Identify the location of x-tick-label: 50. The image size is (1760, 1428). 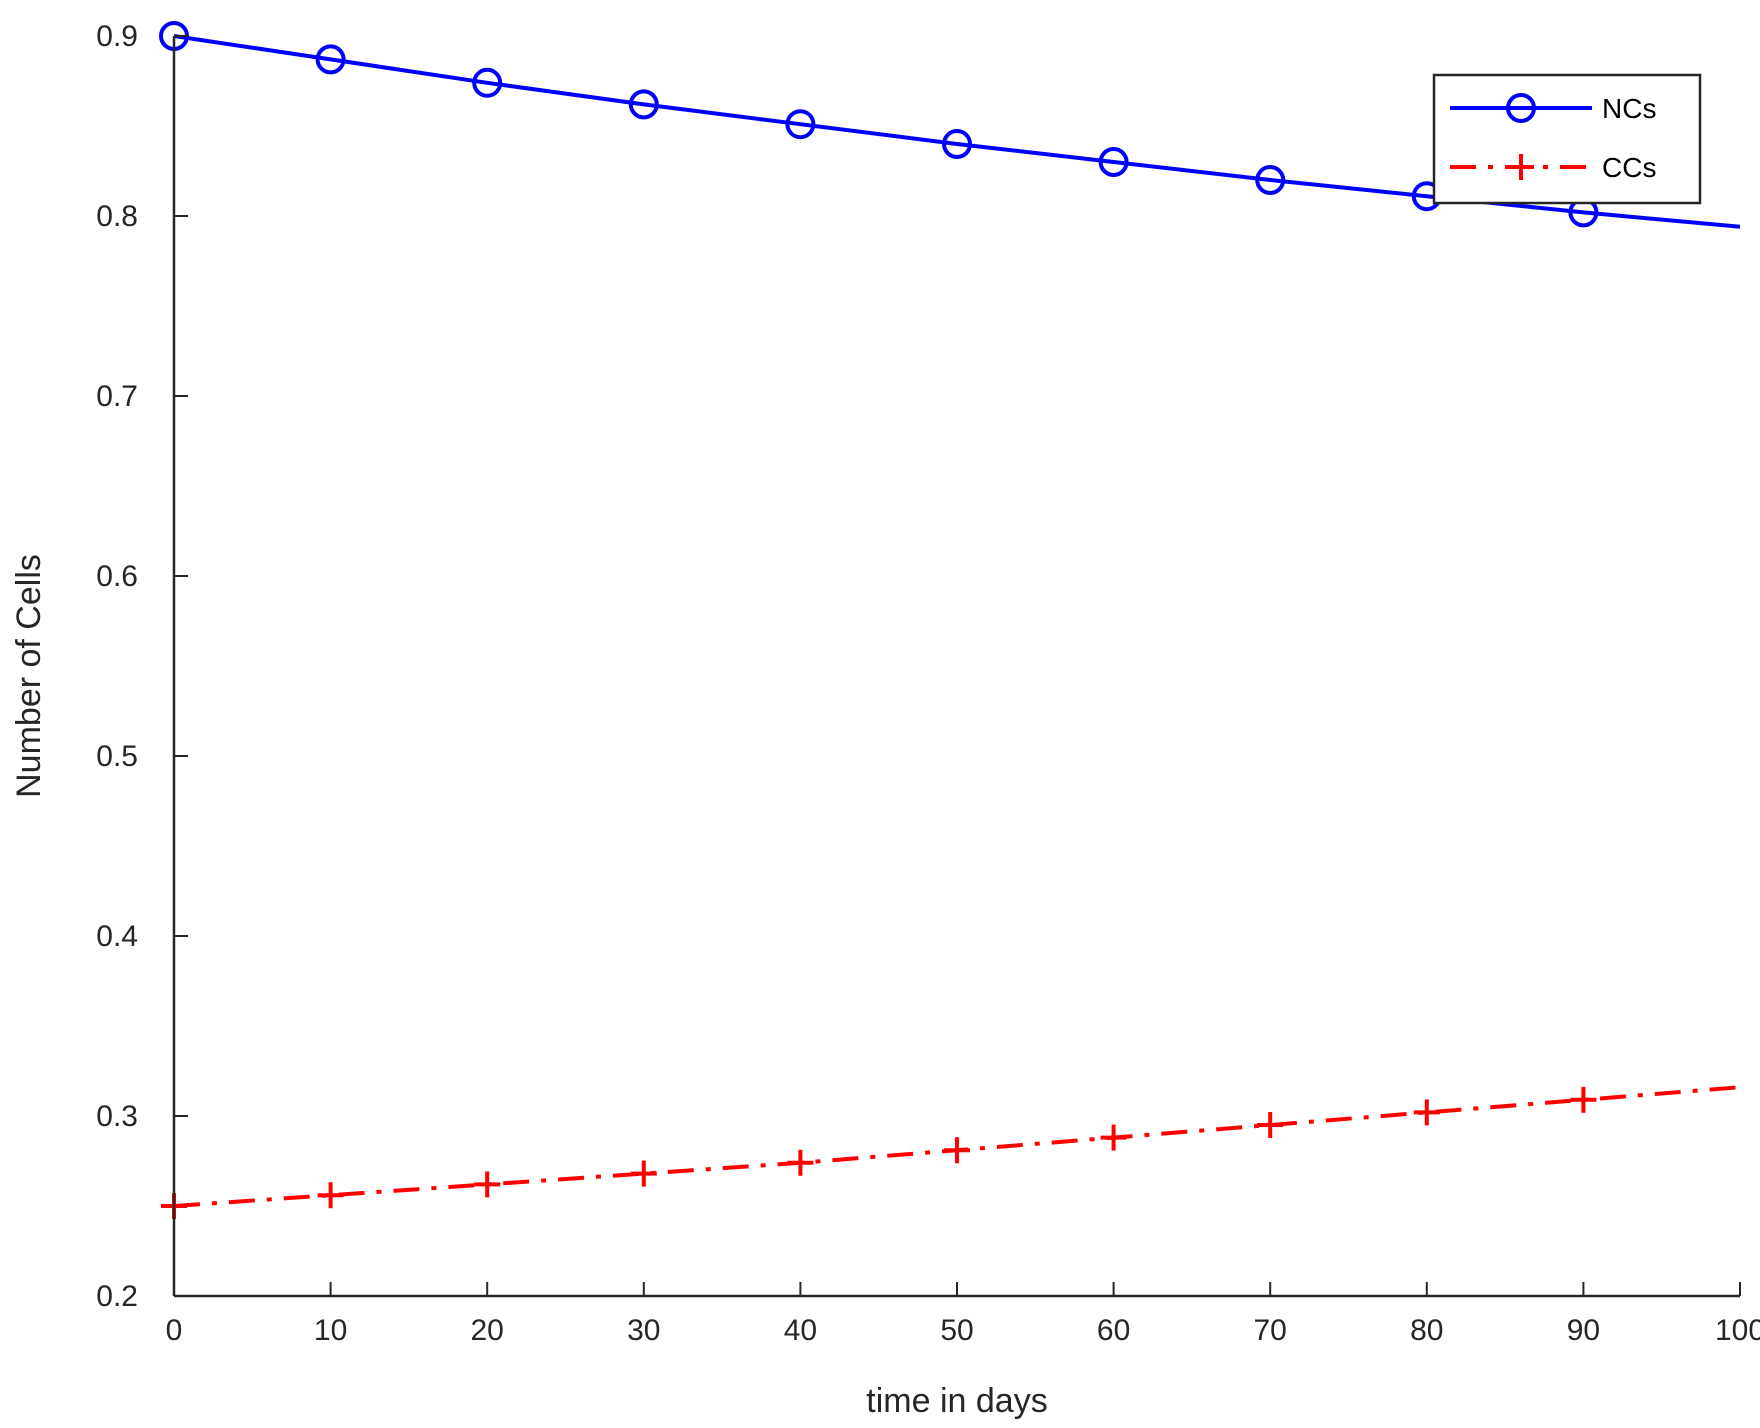
(956, 1330).